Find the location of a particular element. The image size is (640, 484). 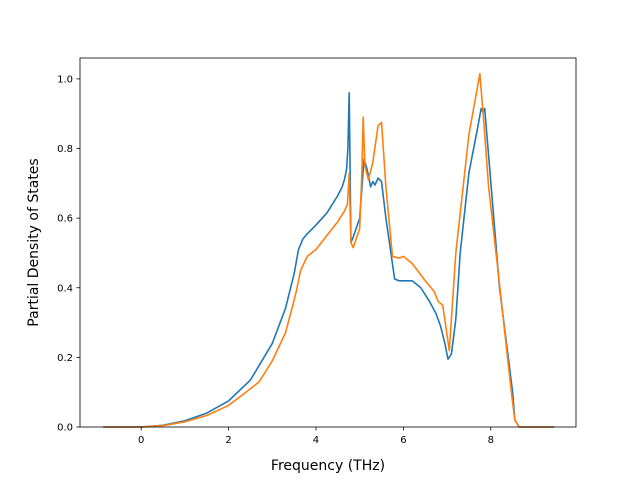

x-tick-label: 8 is located at coordinates (491, 440).